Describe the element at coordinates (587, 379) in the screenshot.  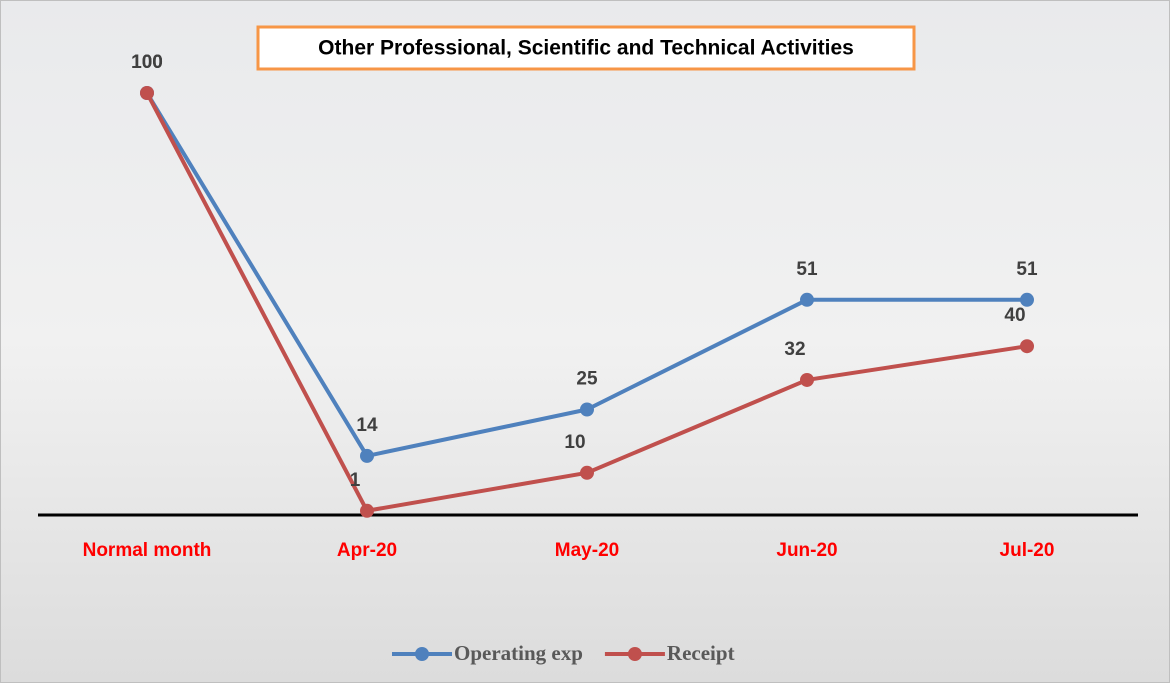
I see `data-label: 25` at that location.